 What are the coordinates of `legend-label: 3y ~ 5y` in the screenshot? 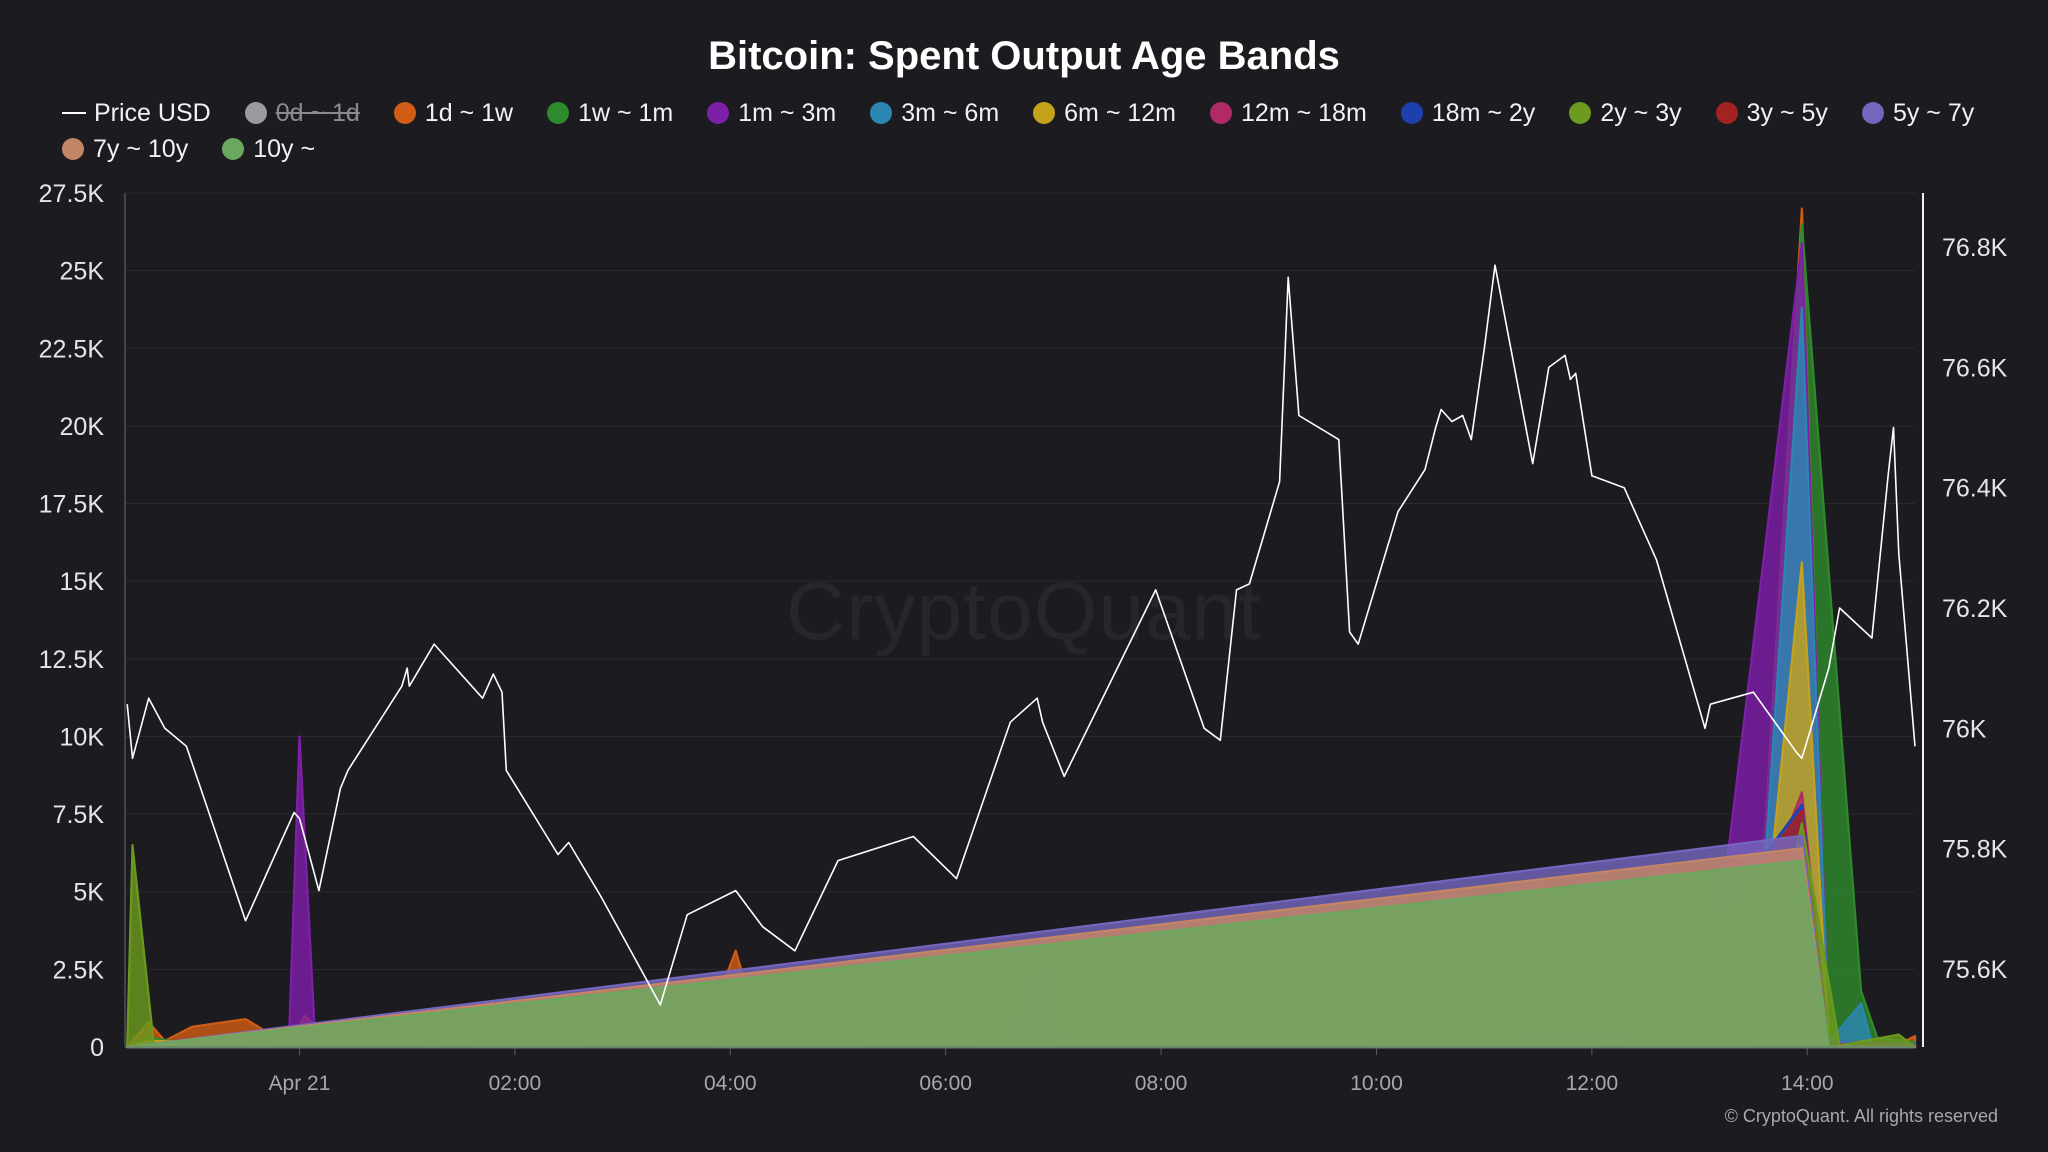 It's located at (1787, 112).